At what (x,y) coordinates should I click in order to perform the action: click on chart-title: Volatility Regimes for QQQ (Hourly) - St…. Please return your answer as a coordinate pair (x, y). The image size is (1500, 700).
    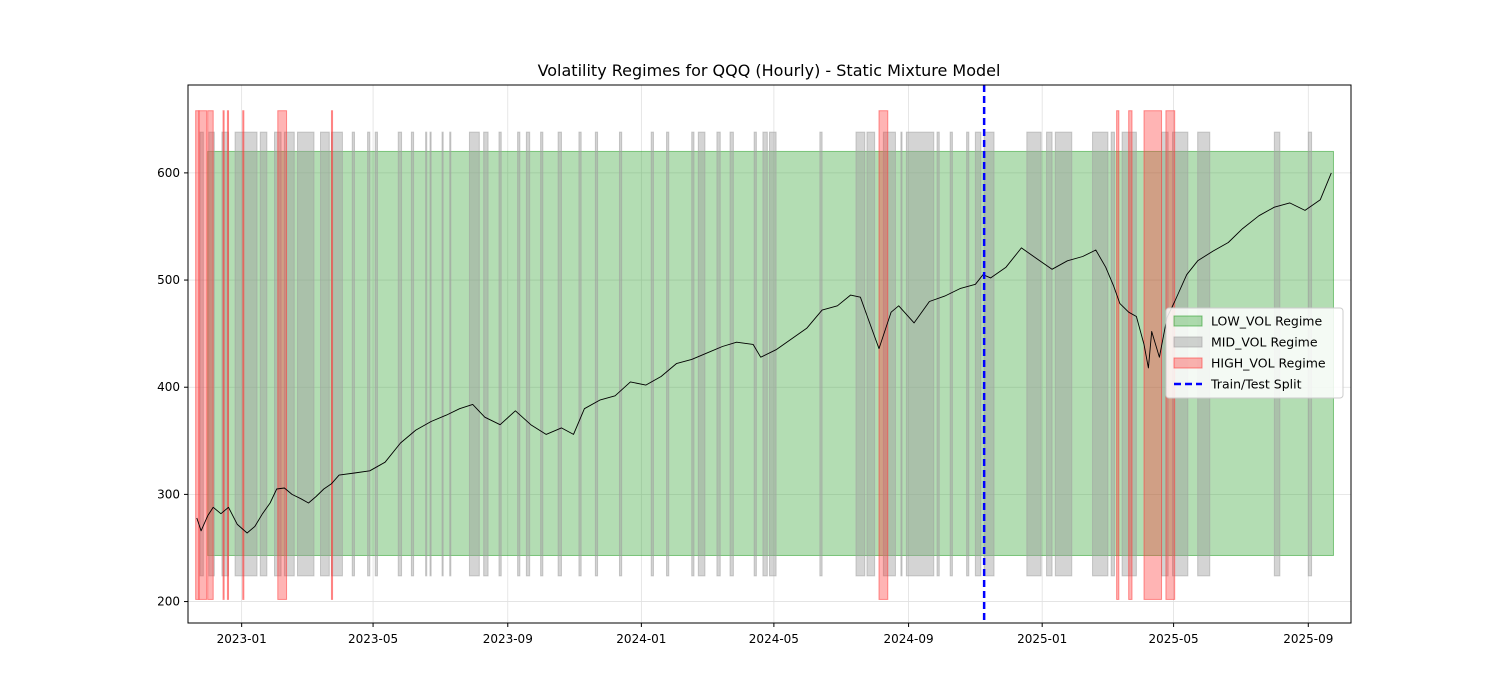
    Looking at the image, I should click on (769, 70).